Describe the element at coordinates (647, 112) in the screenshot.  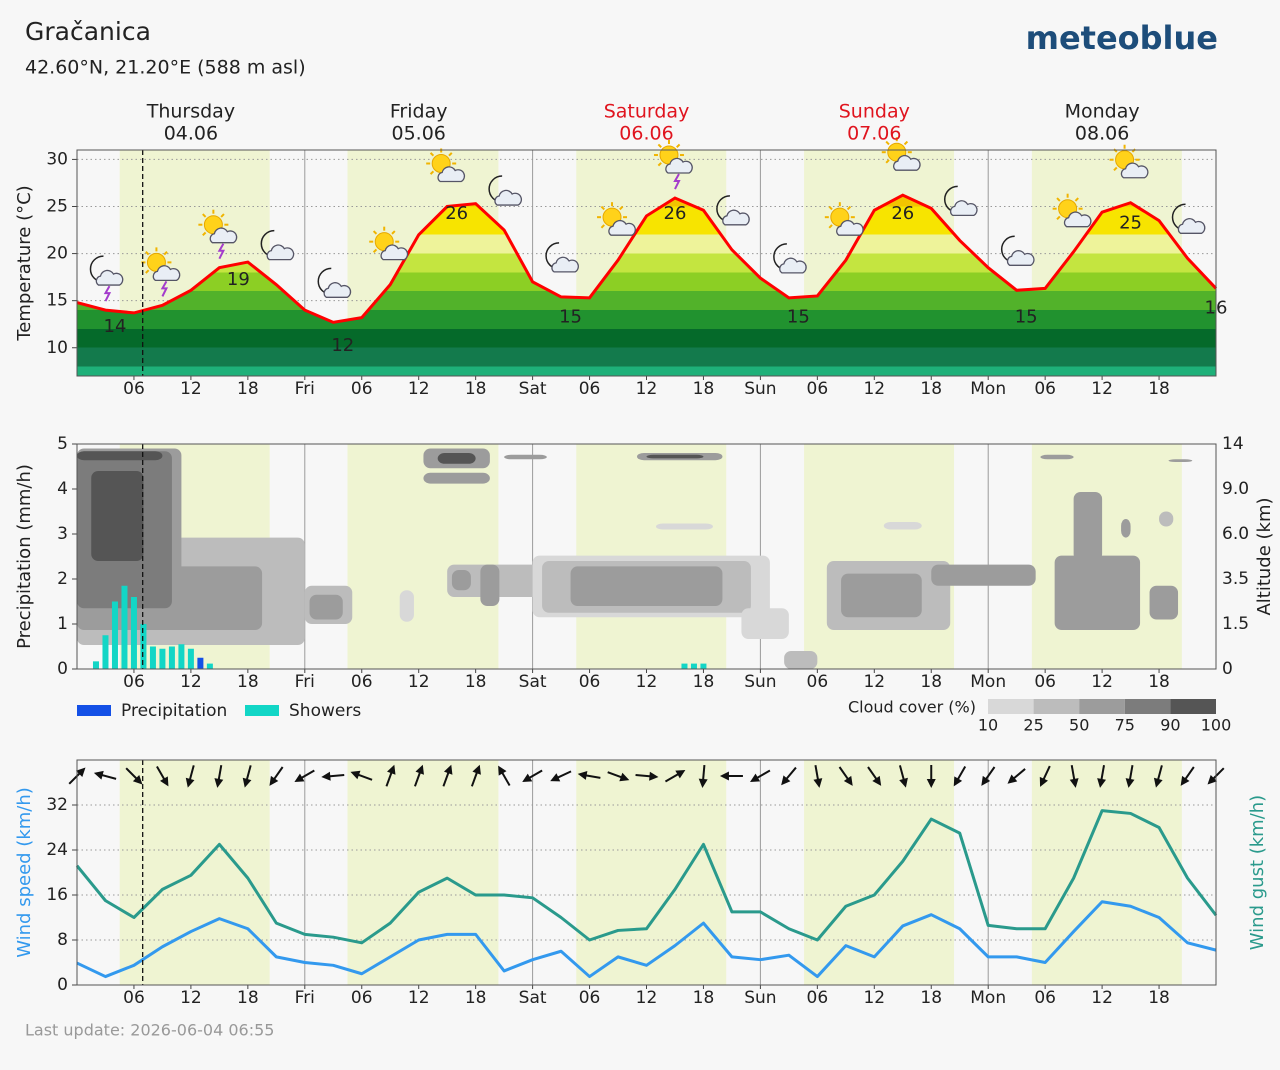
I see `day-name: Saturday` at that location.